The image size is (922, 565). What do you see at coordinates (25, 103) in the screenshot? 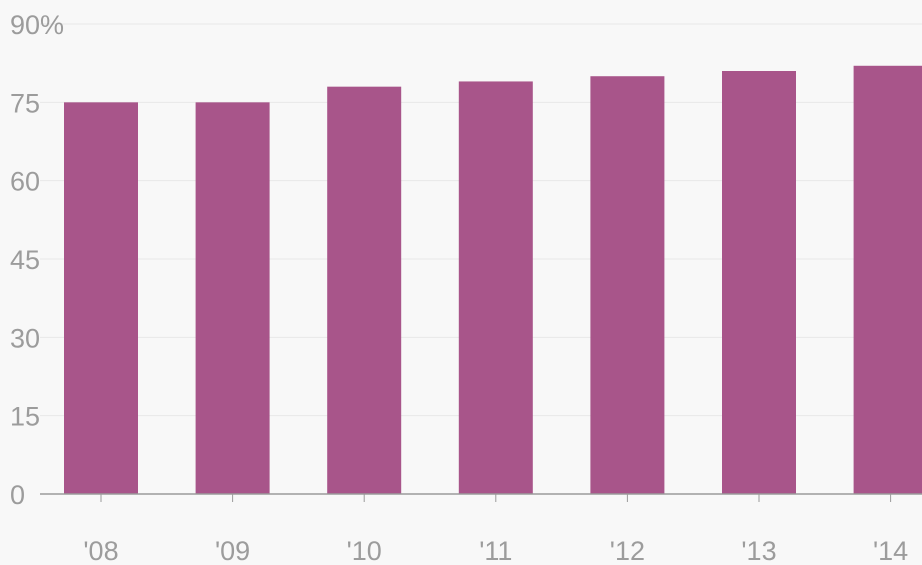
I see `y-tick-label-75: 75` at bounding box center [25, 103].